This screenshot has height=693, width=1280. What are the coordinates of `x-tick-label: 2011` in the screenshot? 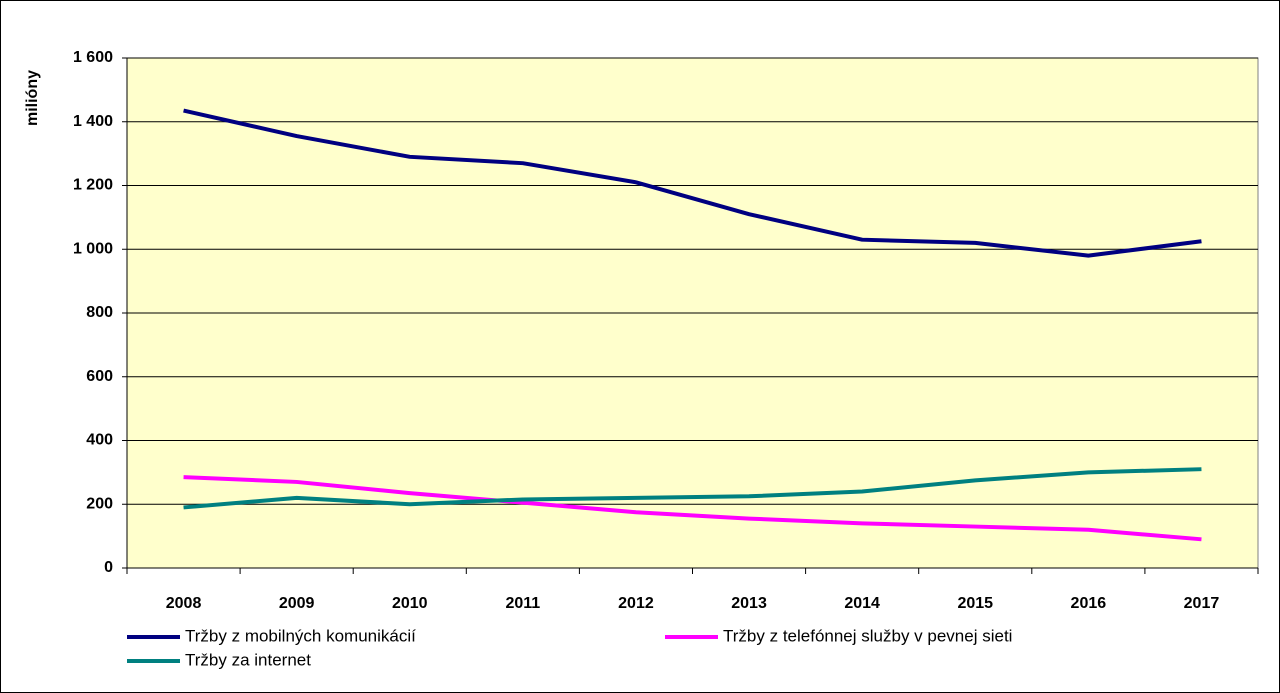 It's located at (522, 603).